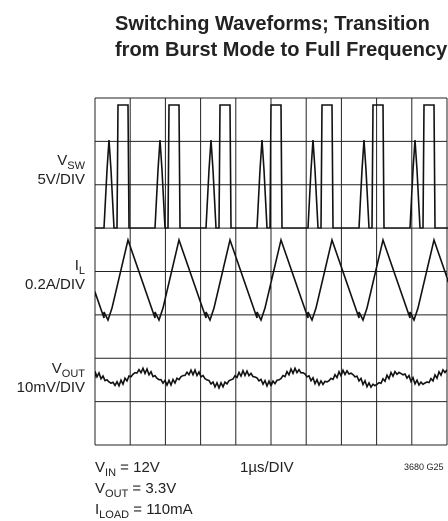 Image resolution: width=448 pixels, height=521 pixels. I want to click on condition-rest: = 3.3V, so click(152, 488).